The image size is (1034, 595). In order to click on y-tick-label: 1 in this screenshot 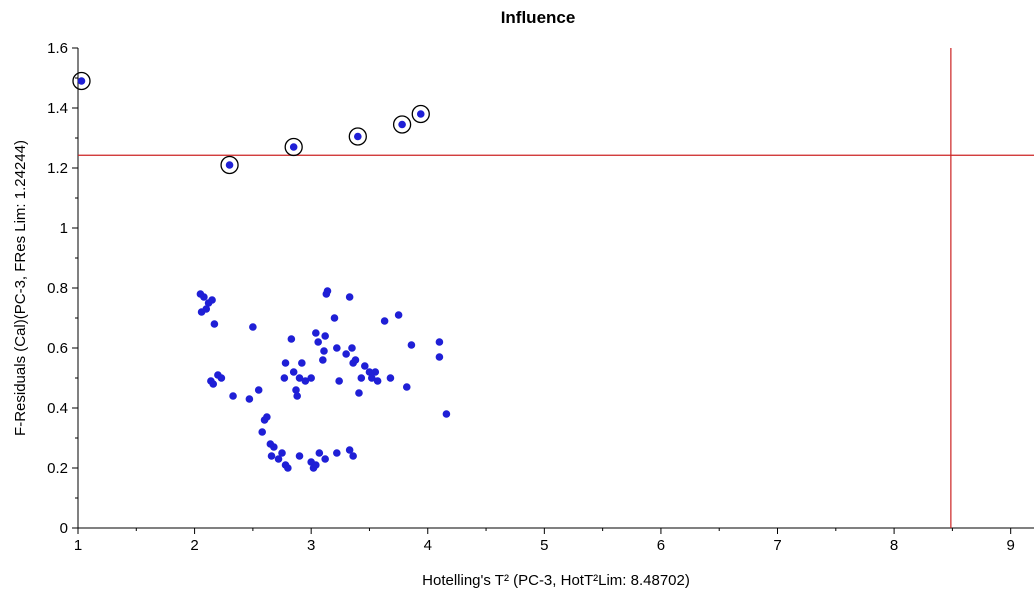, I will do `click(64, 228)`.